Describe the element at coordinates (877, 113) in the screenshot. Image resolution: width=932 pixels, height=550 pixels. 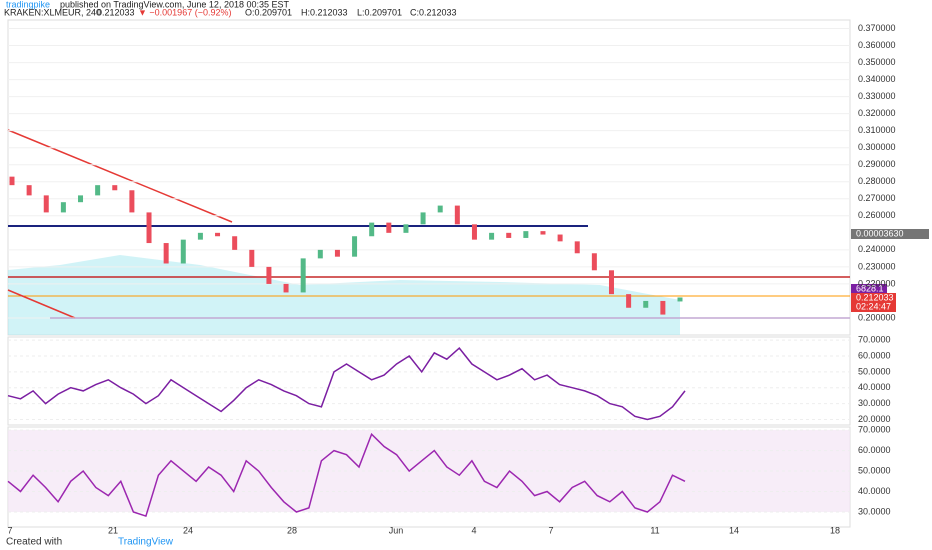
I see `y-tick-label: 0.320000` at that location.